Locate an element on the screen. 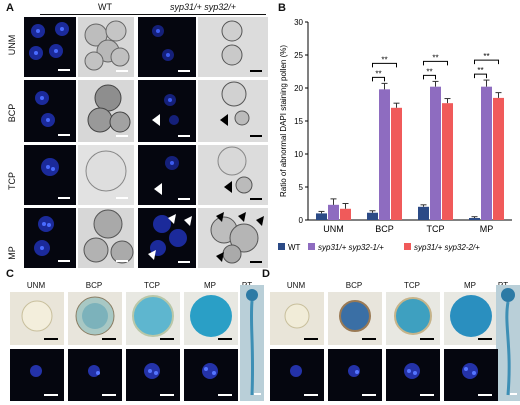 This screenshot has width=520, height=405. row-label-bcp: BCP is located at coordinates (12, 113).